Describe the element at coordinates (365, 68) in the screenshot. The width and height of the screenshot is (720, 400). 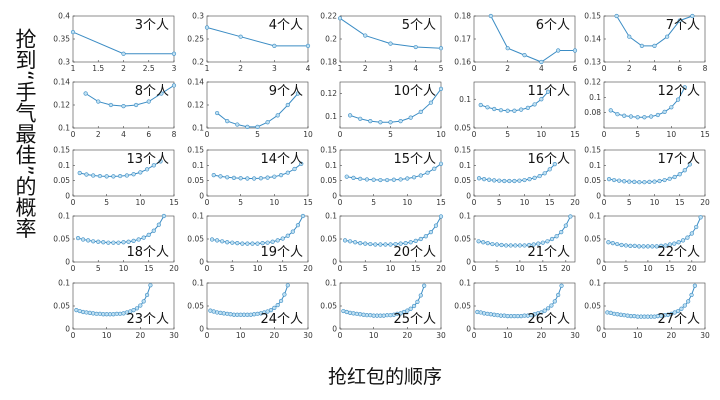
I see `x-tick-label: 2` at that location.